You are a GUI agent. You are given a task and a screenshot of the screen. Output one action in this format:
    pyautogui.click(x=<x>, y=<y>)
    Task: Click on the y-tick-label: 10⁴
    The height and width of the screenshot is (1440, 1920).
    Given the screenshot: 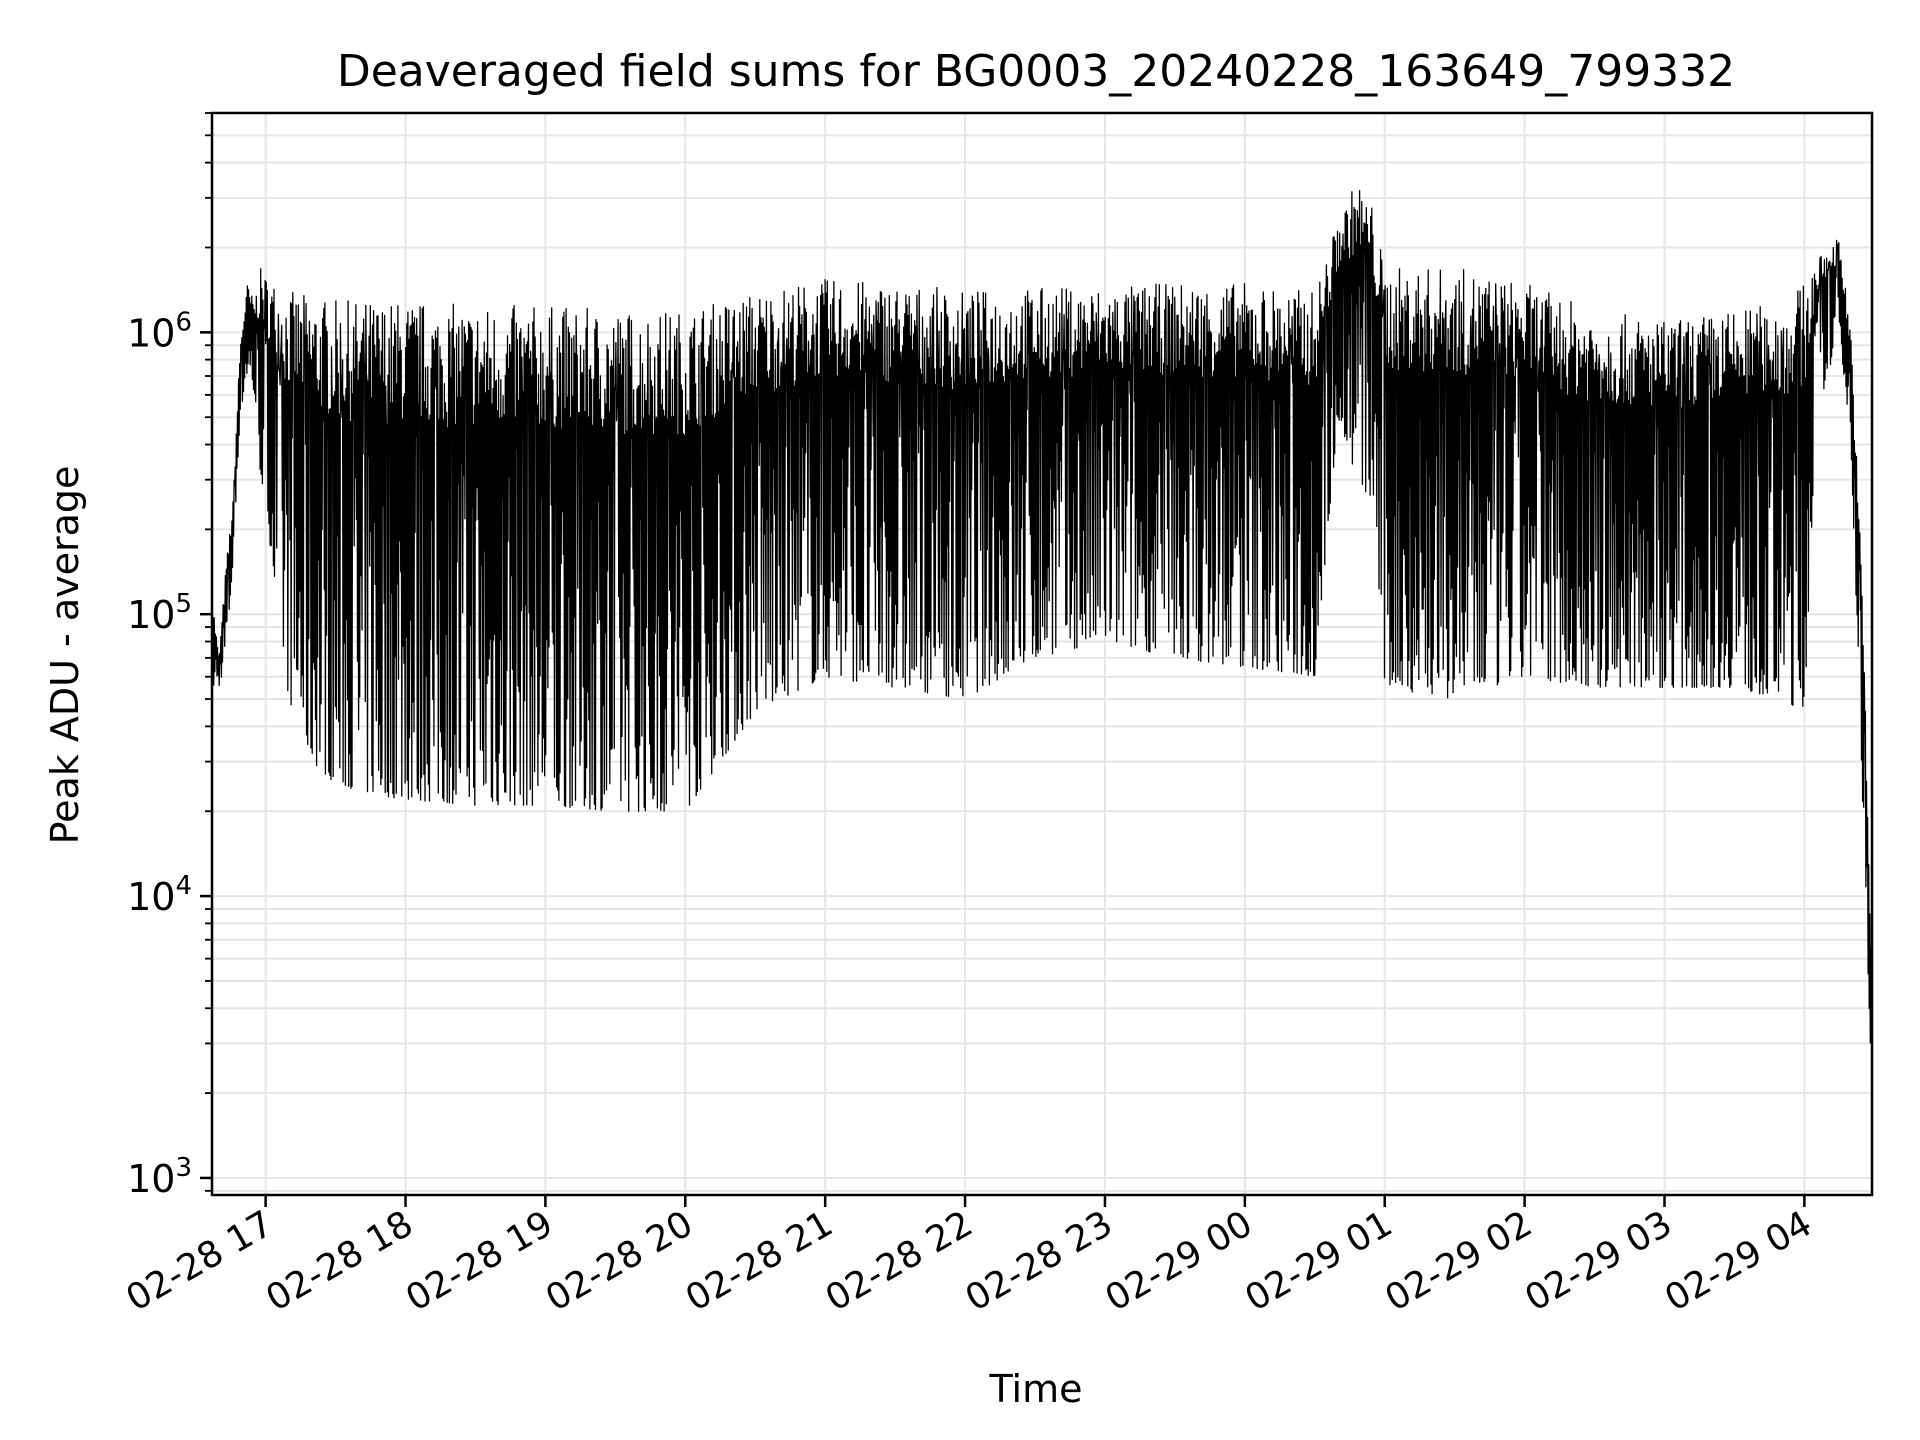 What is the action you would take?
    pyautogui.click(x=159, y=895)
    